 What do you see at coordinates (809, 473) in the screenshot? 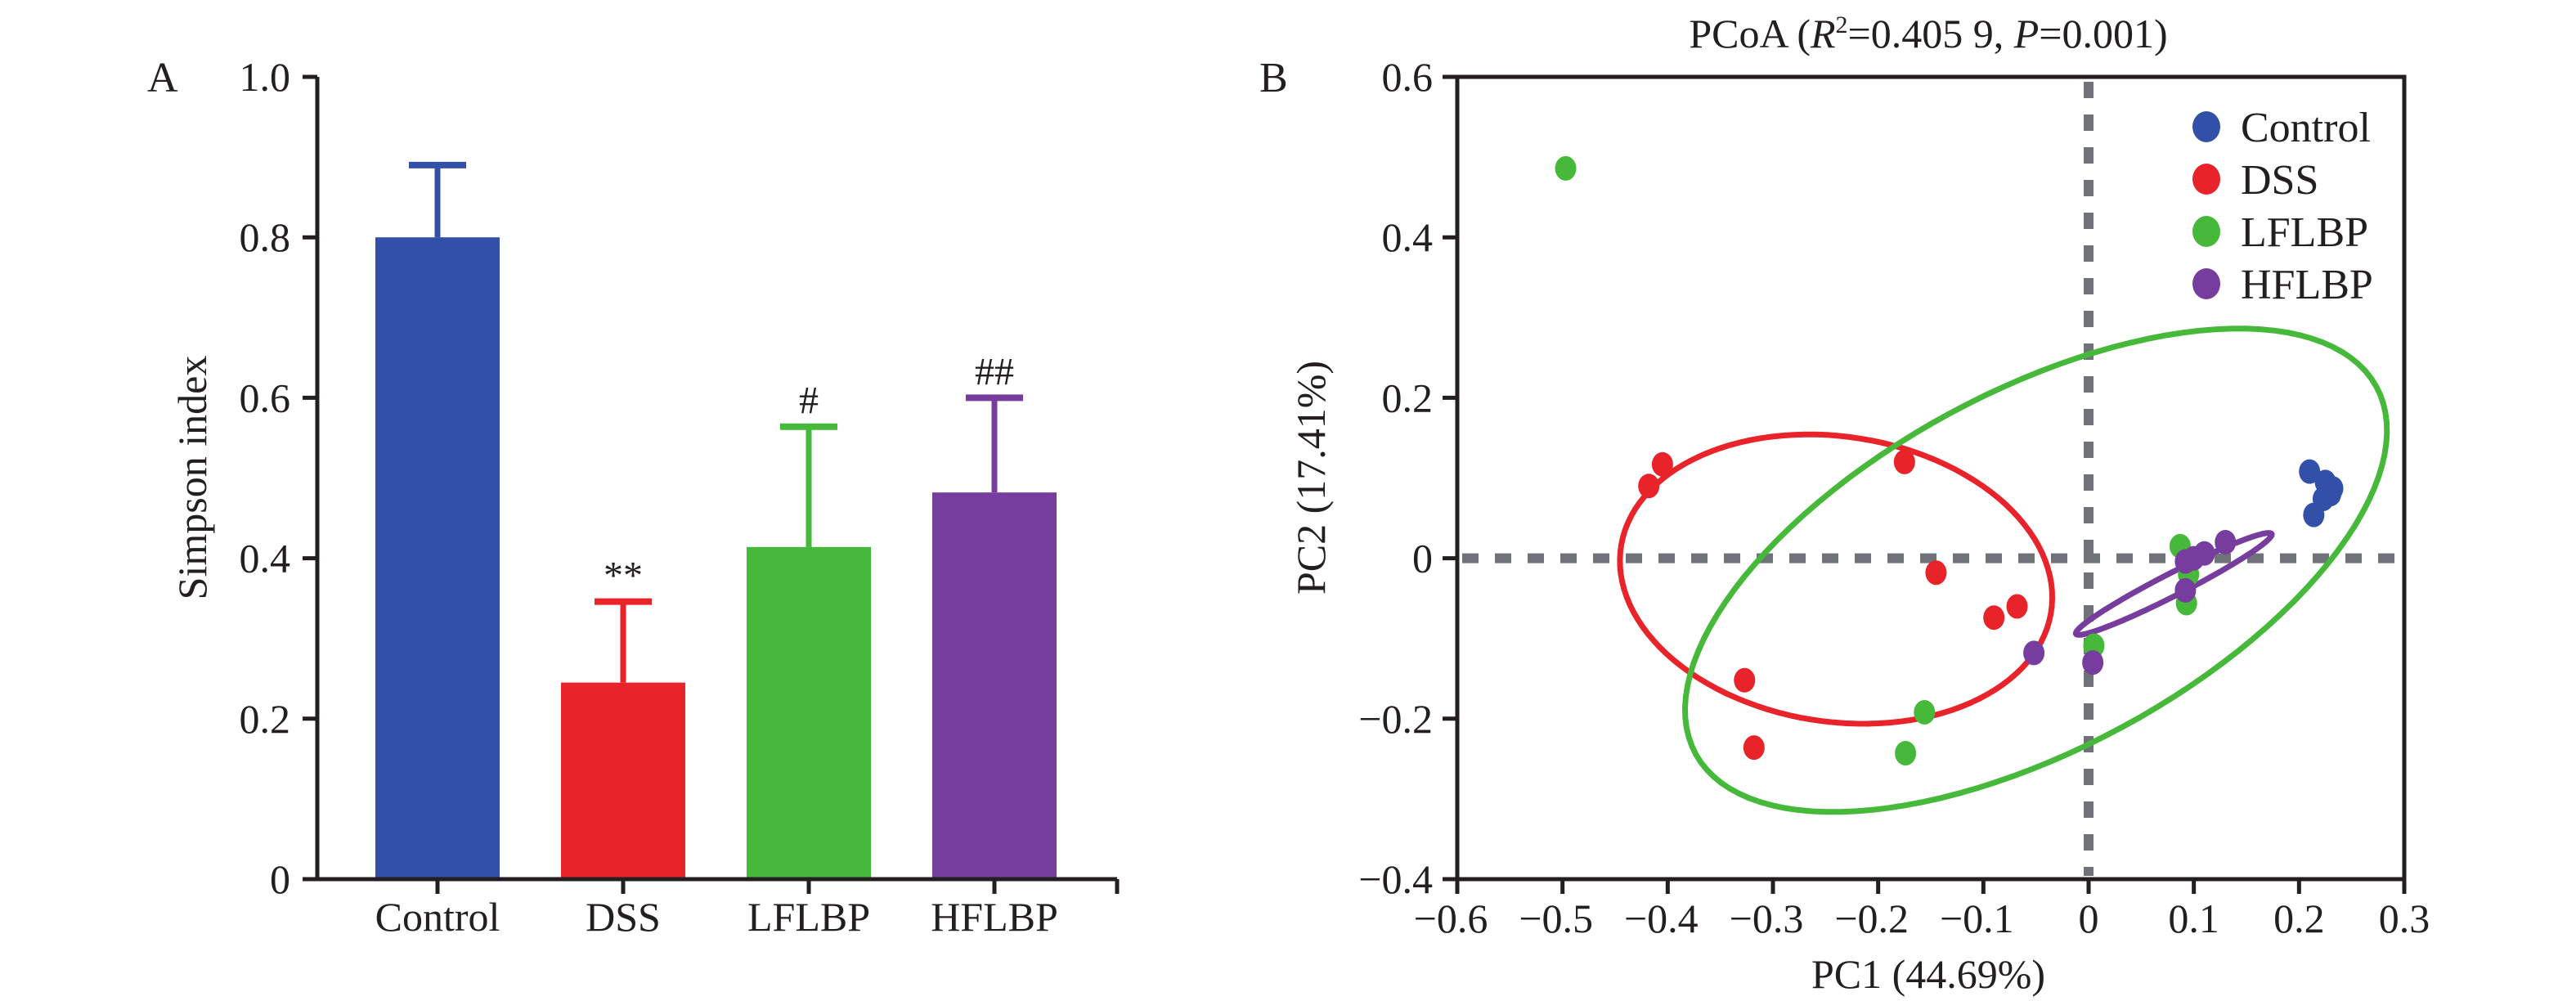
I see `significance-annotations: **###` at bounding box center [809, 473].